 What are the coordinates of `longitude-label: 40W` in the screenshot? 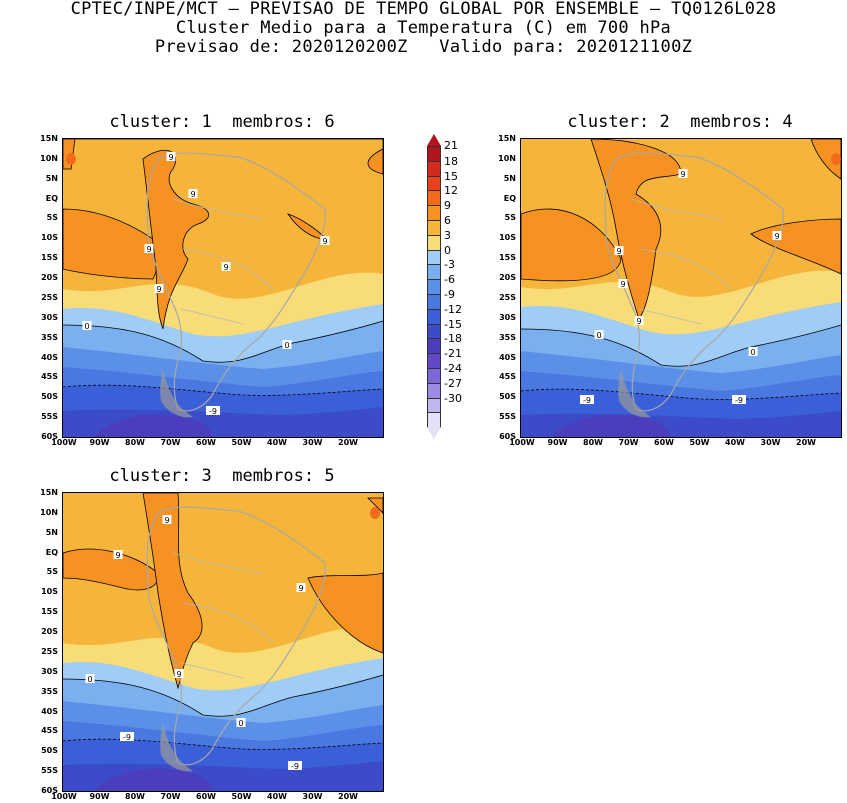 It's located at (735, 442).